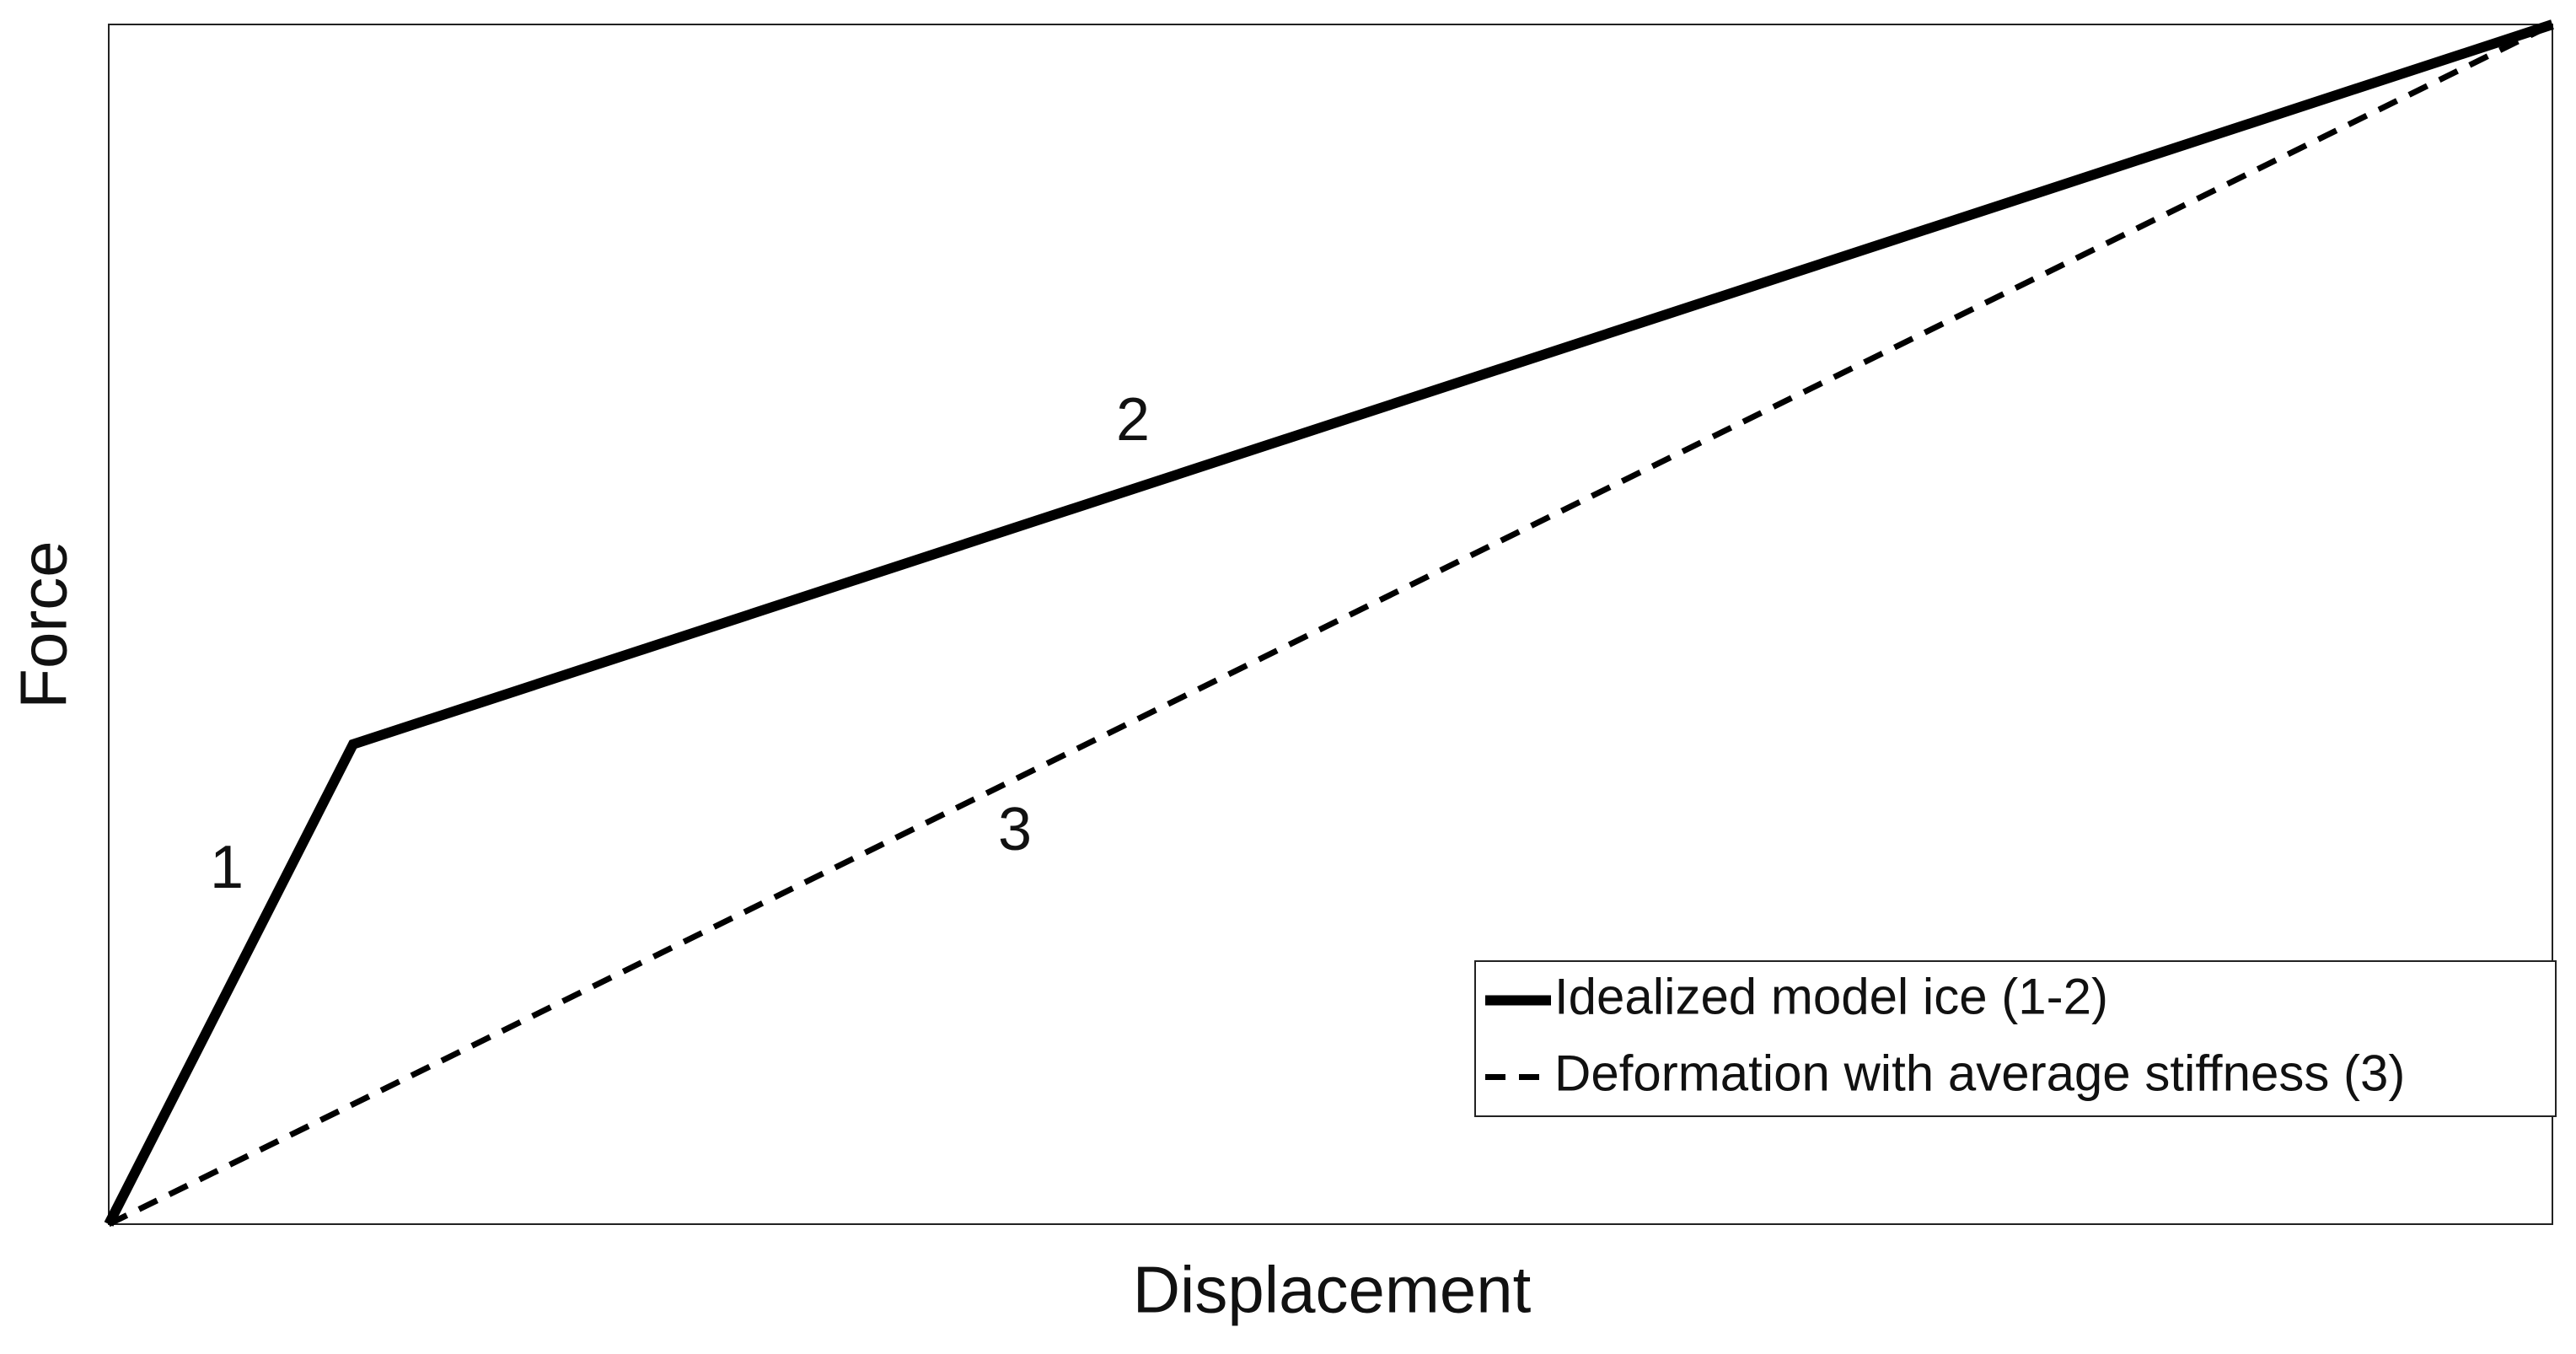 The image size is (2576, 1354). Describe the element at coordinates (2015, 1038) in the screenshot. I see `legend-box` at that location.